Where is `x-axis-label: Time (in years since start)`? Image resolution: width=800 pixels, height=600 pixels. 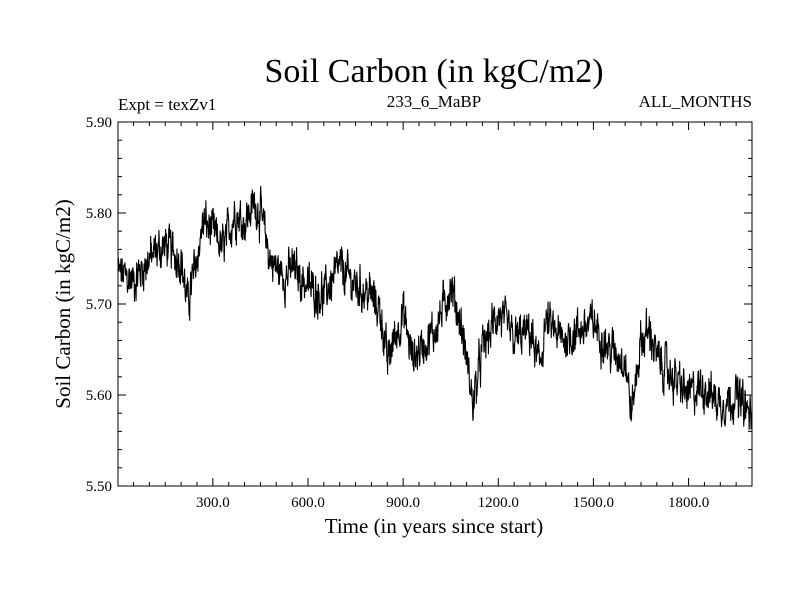
x-axis-label: Time (in years since start) is located at coordinates (434, 526).